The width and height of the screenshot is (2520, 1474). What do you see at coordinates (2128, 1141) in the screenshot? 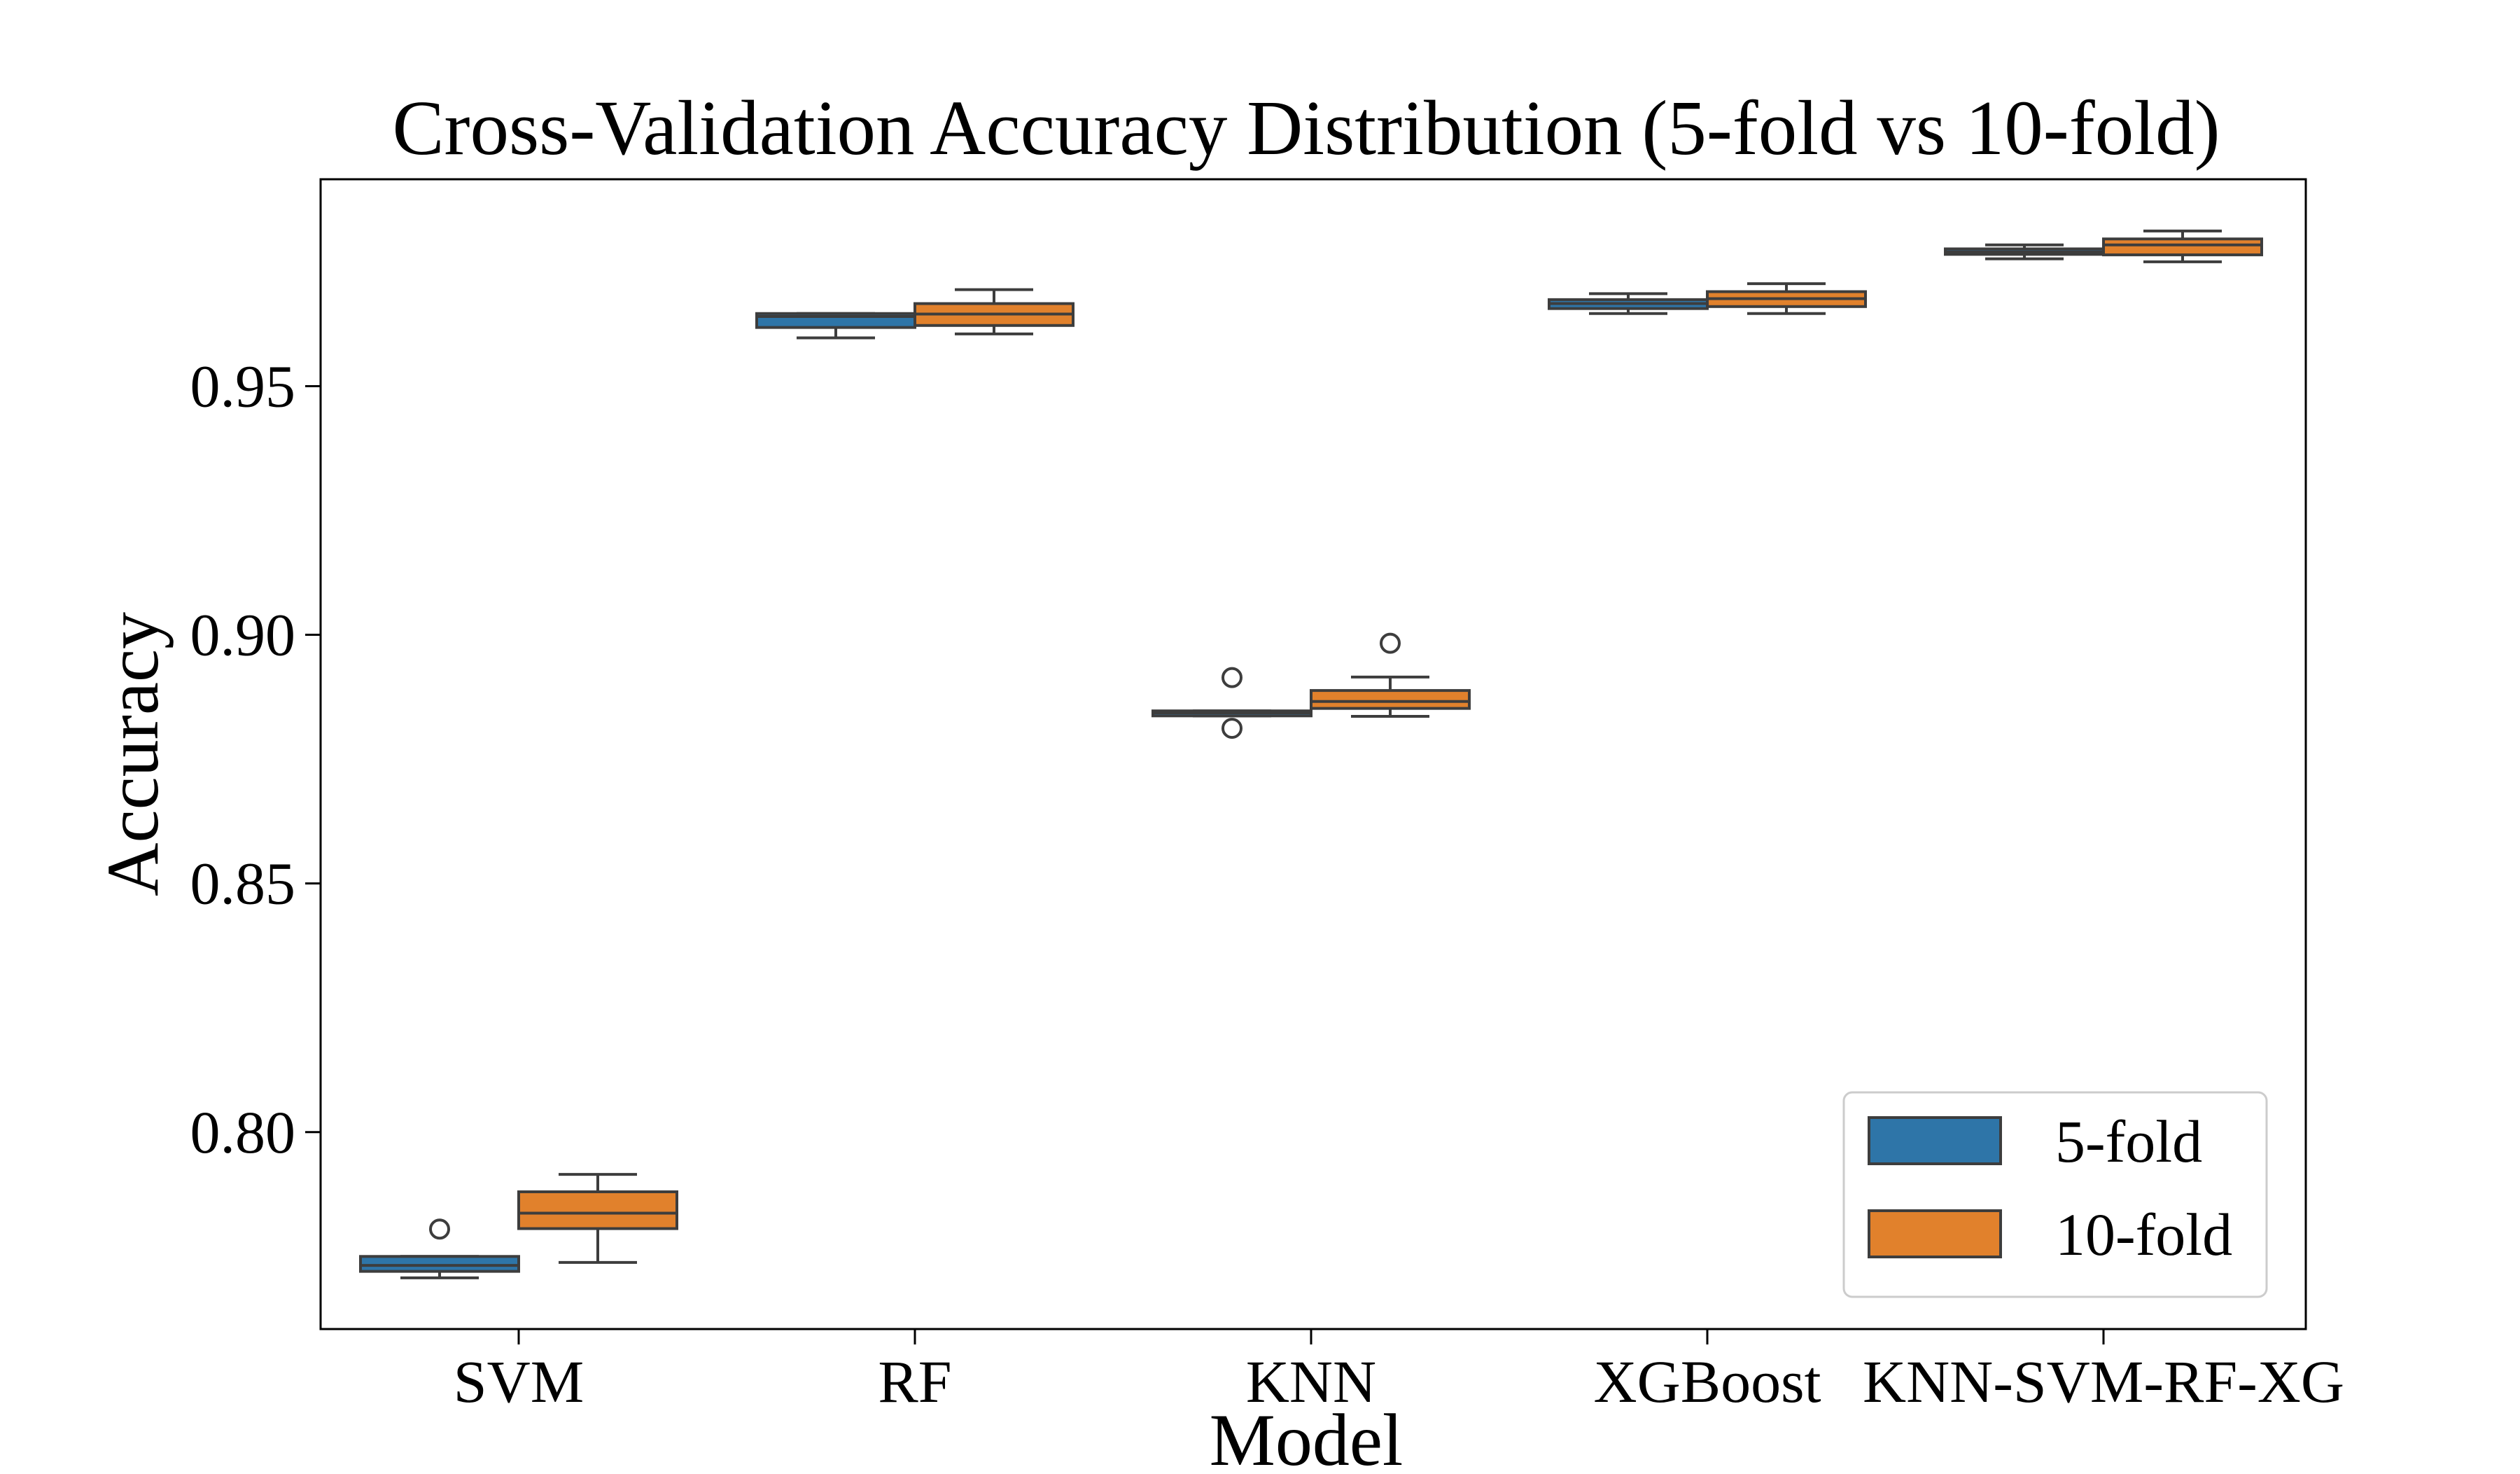
I see `legend-label-5-fold: 5-fold` at bounding box center [2128, 1141].